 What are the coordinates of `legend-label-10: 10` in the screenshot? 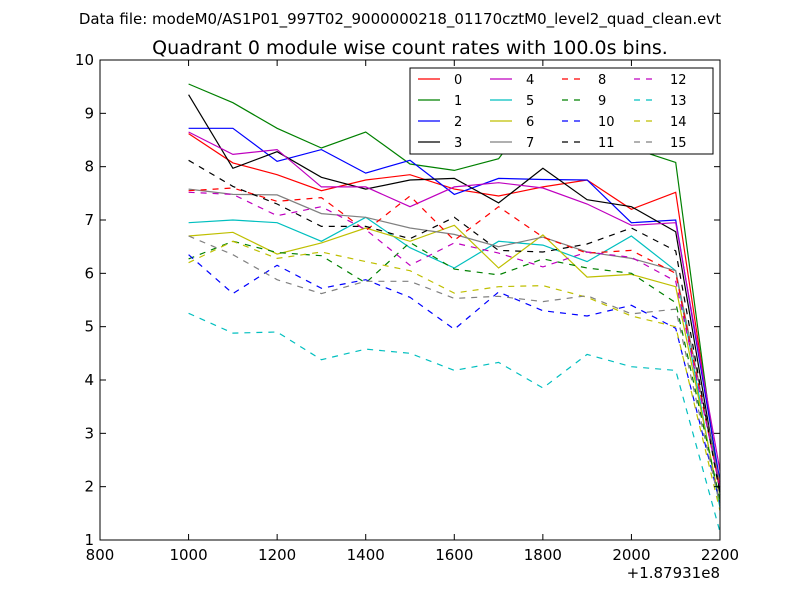 It's located at (606, 122).